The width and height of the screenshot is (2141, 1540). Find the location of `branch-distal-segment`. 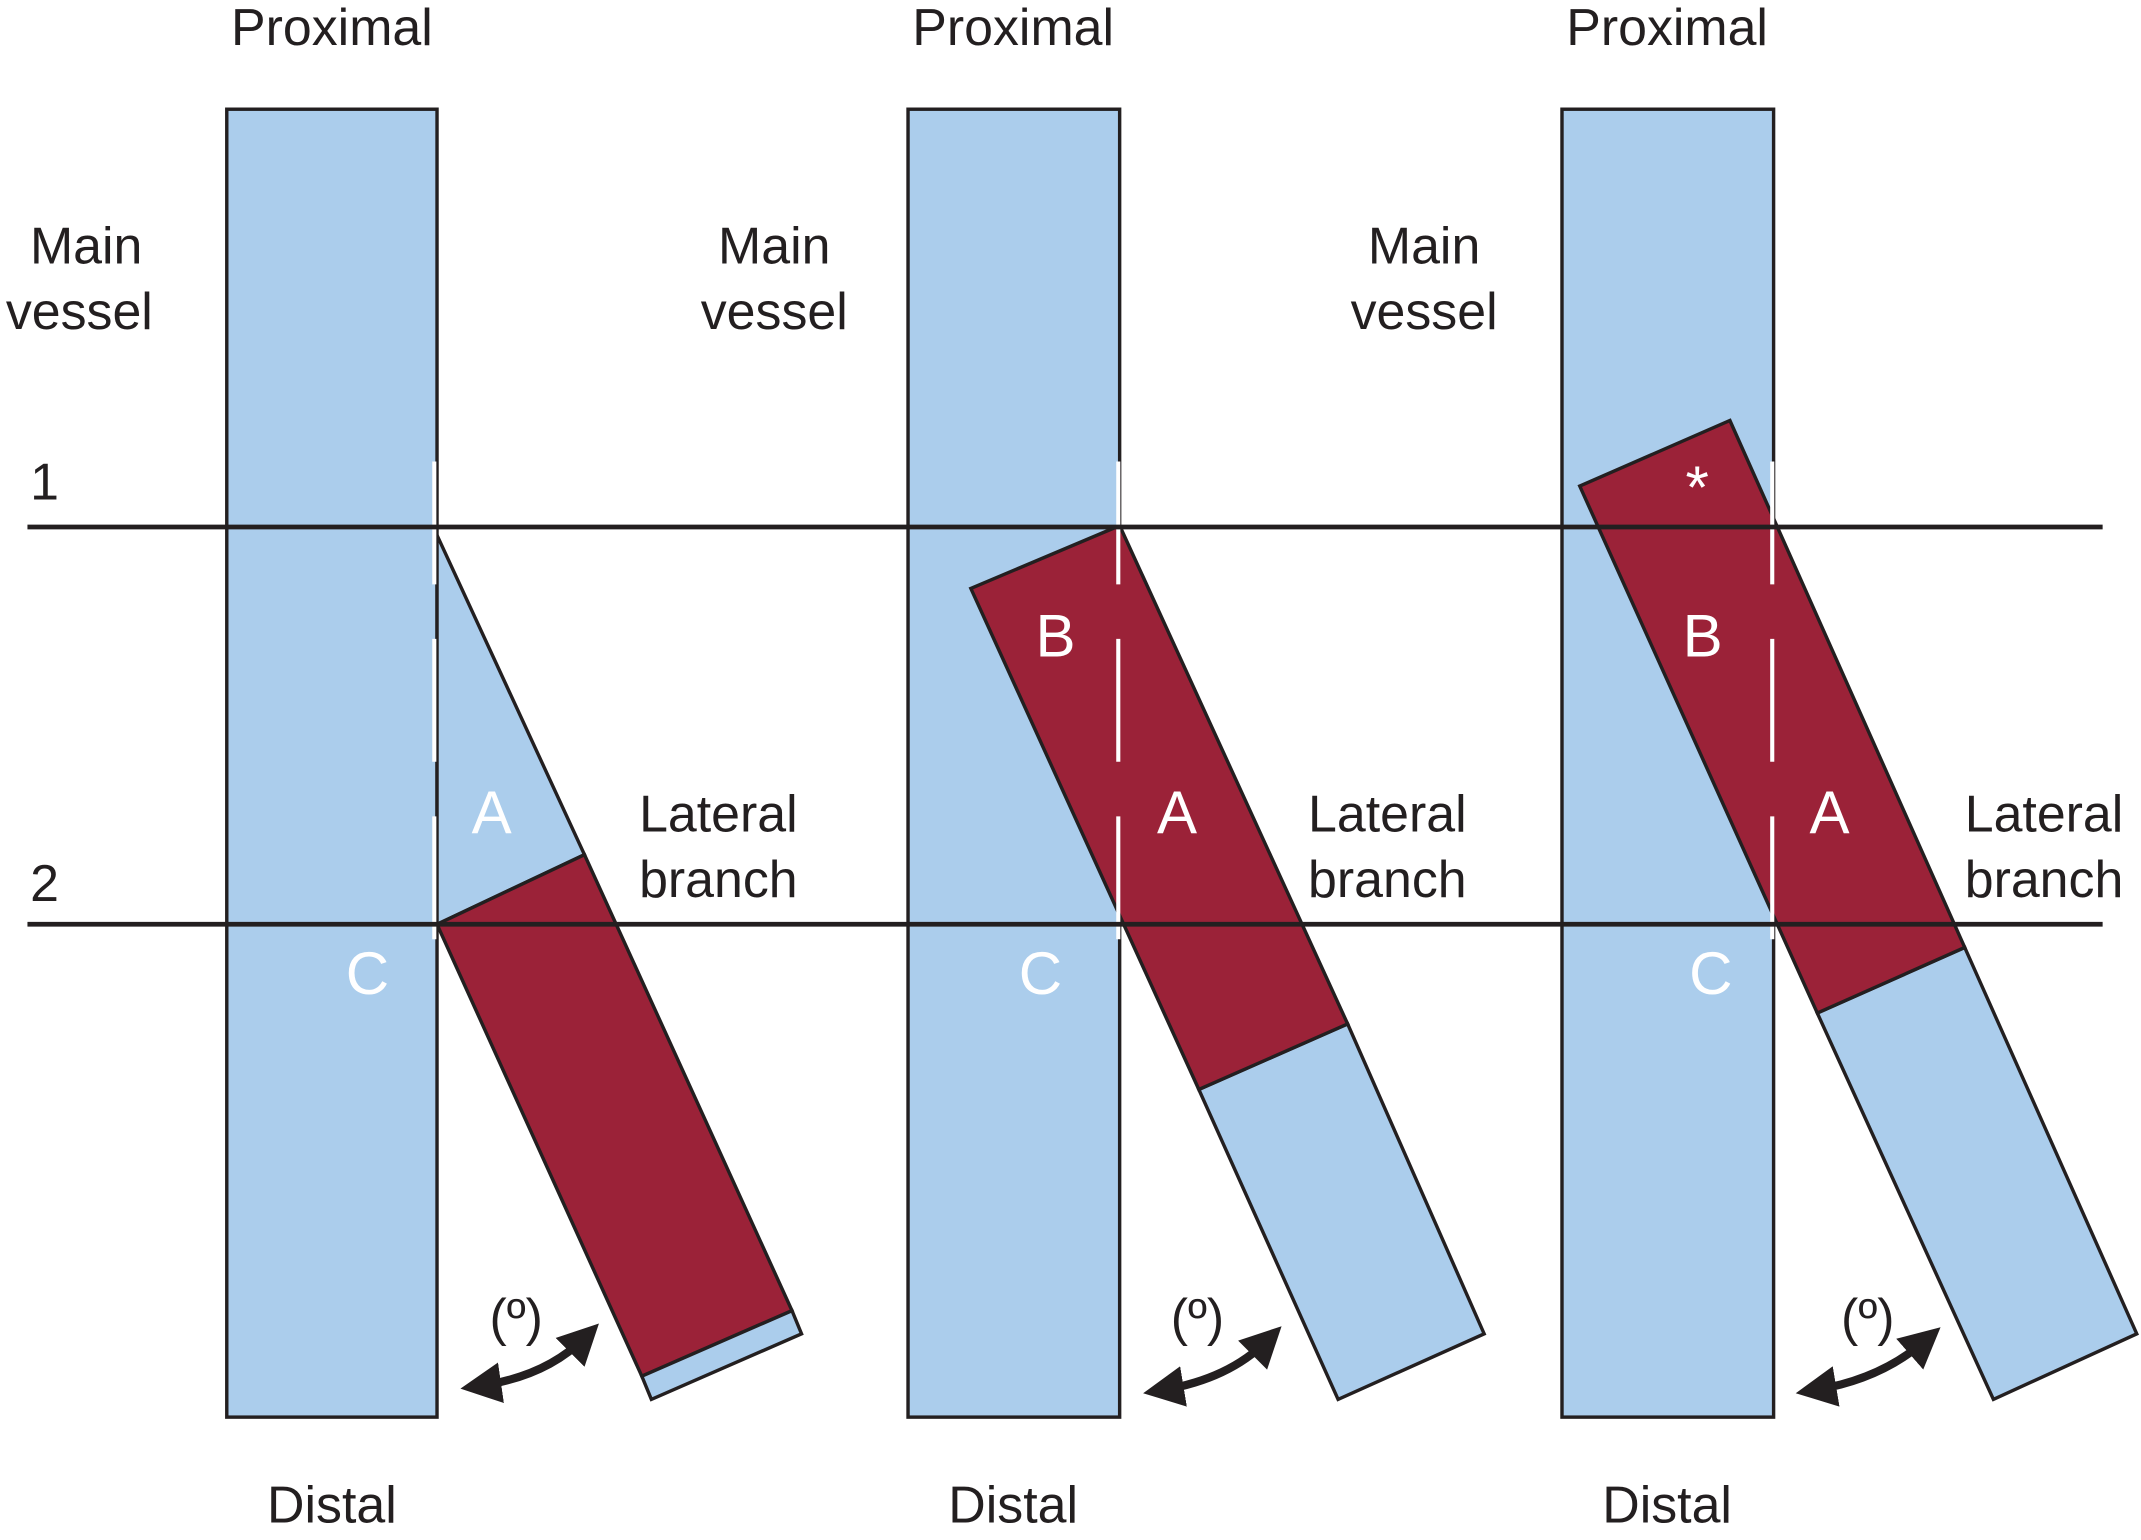

branch-distal-segment is located at coordinates (1341, 1211).